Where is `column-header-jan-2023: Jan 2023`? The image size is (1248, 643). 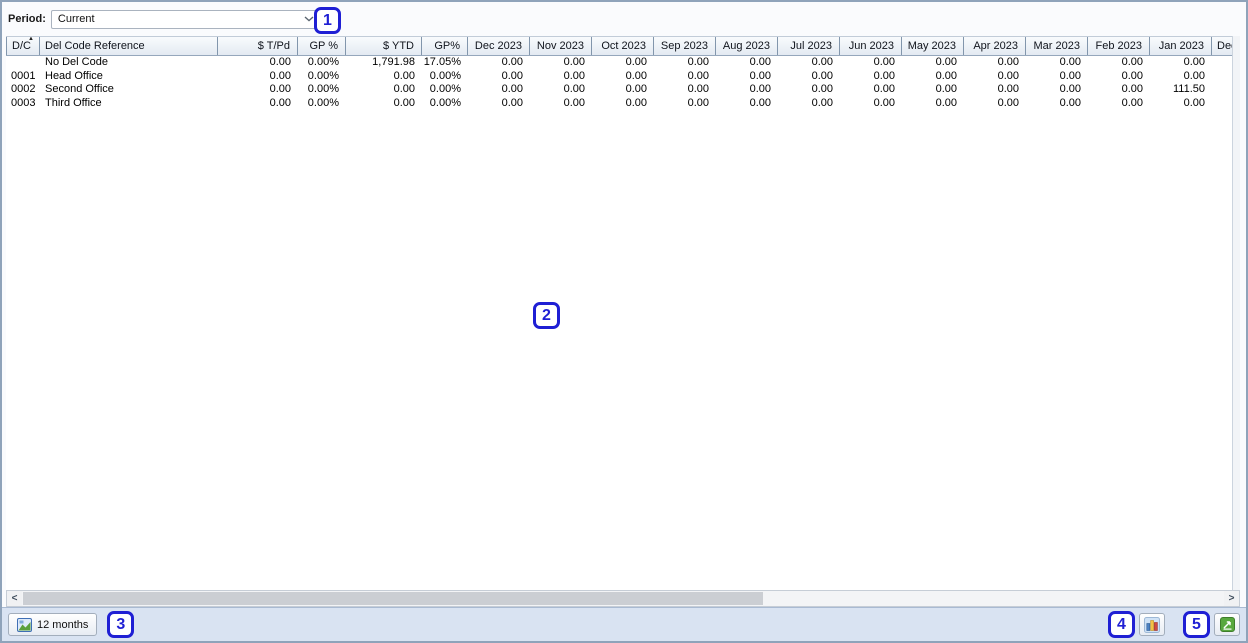
column-header-jan-2023: Jan 2023 is located at coordinates (1181, 46).